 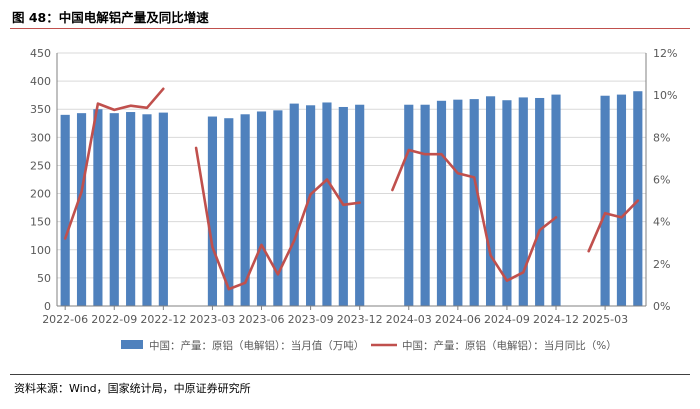 What do you see at coordinates (40, 165) in the screenshot?
I see `left-axis-tick-label: 250` at bounding box center [40, 165].